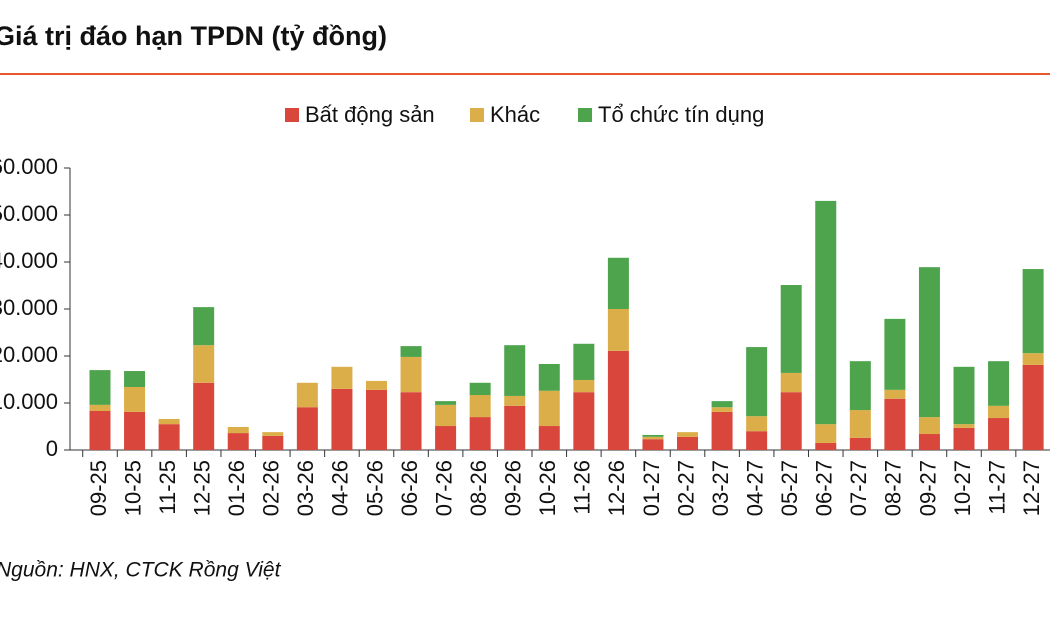 The height and width of the screenshot is (630, 1050). I want to click on x-tick-label: 09-26, so click(513, 488).